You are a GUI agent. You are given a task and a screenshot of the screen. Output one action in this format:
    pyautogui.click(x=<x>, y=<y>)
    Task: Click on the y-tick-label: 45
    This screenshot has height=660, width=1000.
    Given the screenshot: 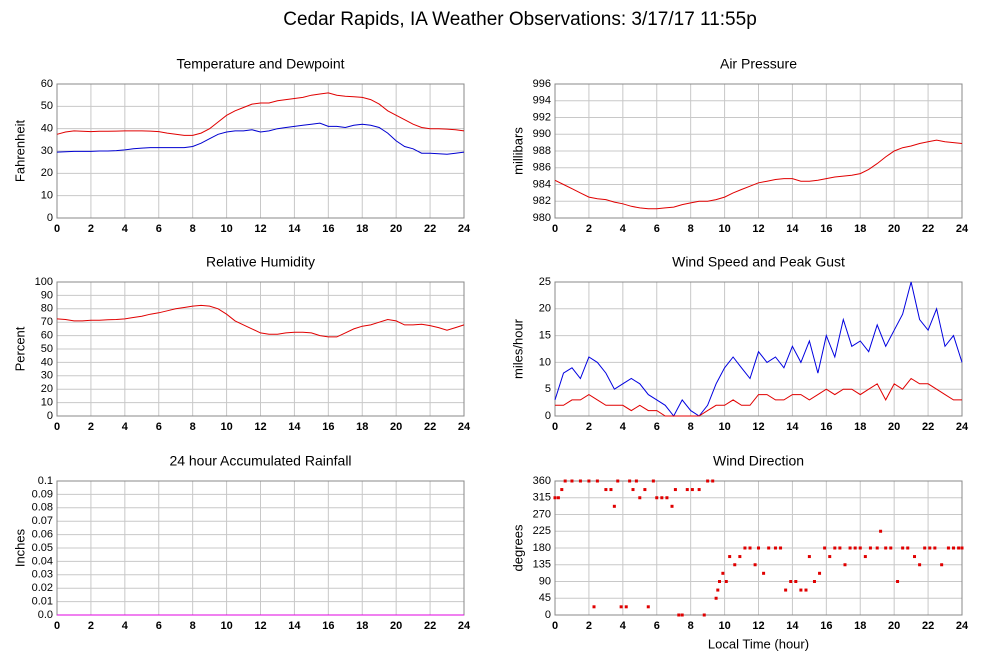 What is the action you would take?
    pyautogui.click(x=545, y=598)
    